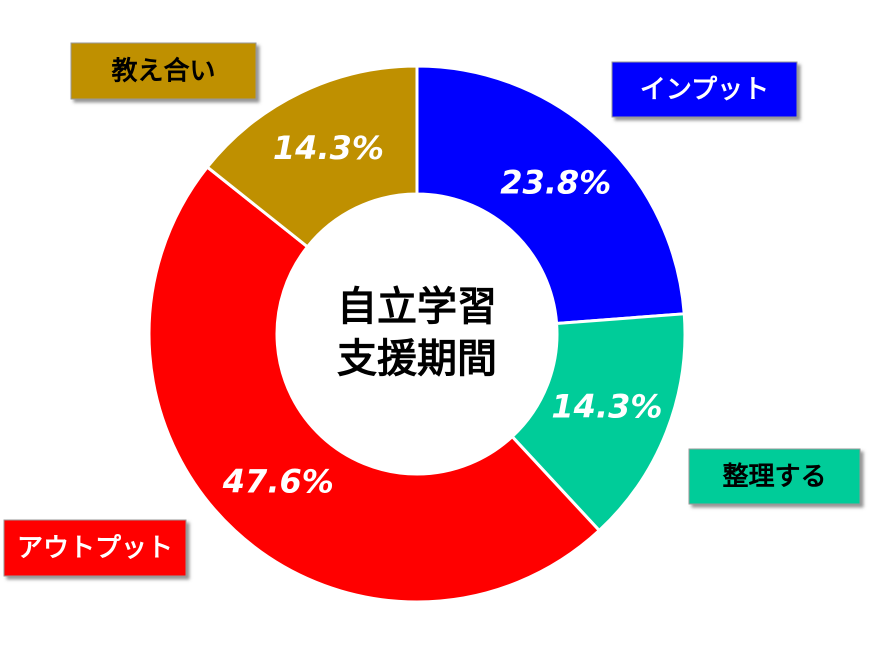  Describe the element at coordinates (555, 182) in the screenshot. I see `value-label: 23.8%` at that location.